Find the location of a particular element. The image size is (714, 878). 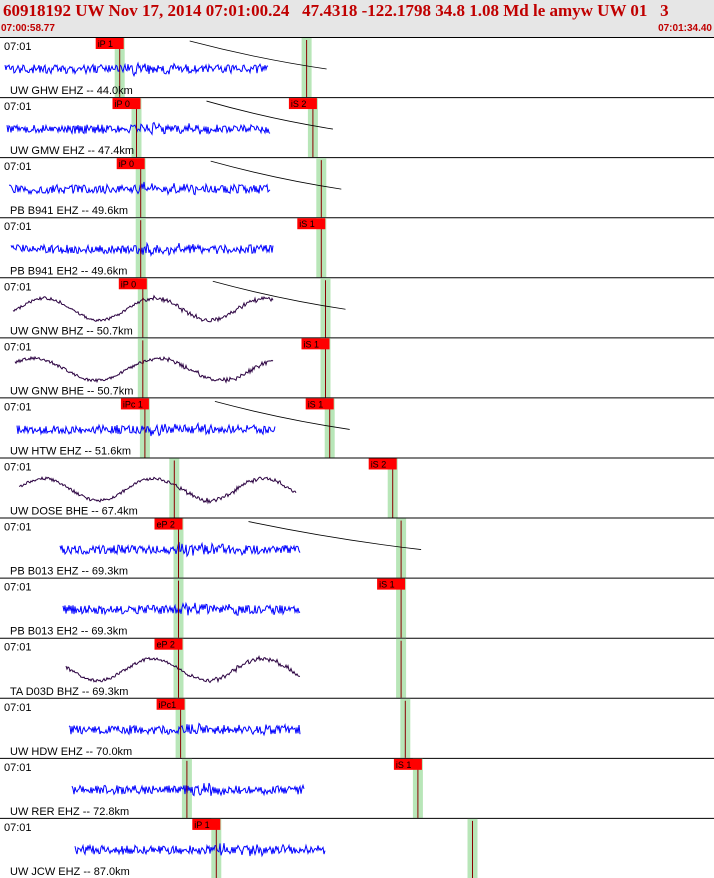

trace-station-label: UW RER EHZ -- 72.8km is located at coordinates (69, 812).